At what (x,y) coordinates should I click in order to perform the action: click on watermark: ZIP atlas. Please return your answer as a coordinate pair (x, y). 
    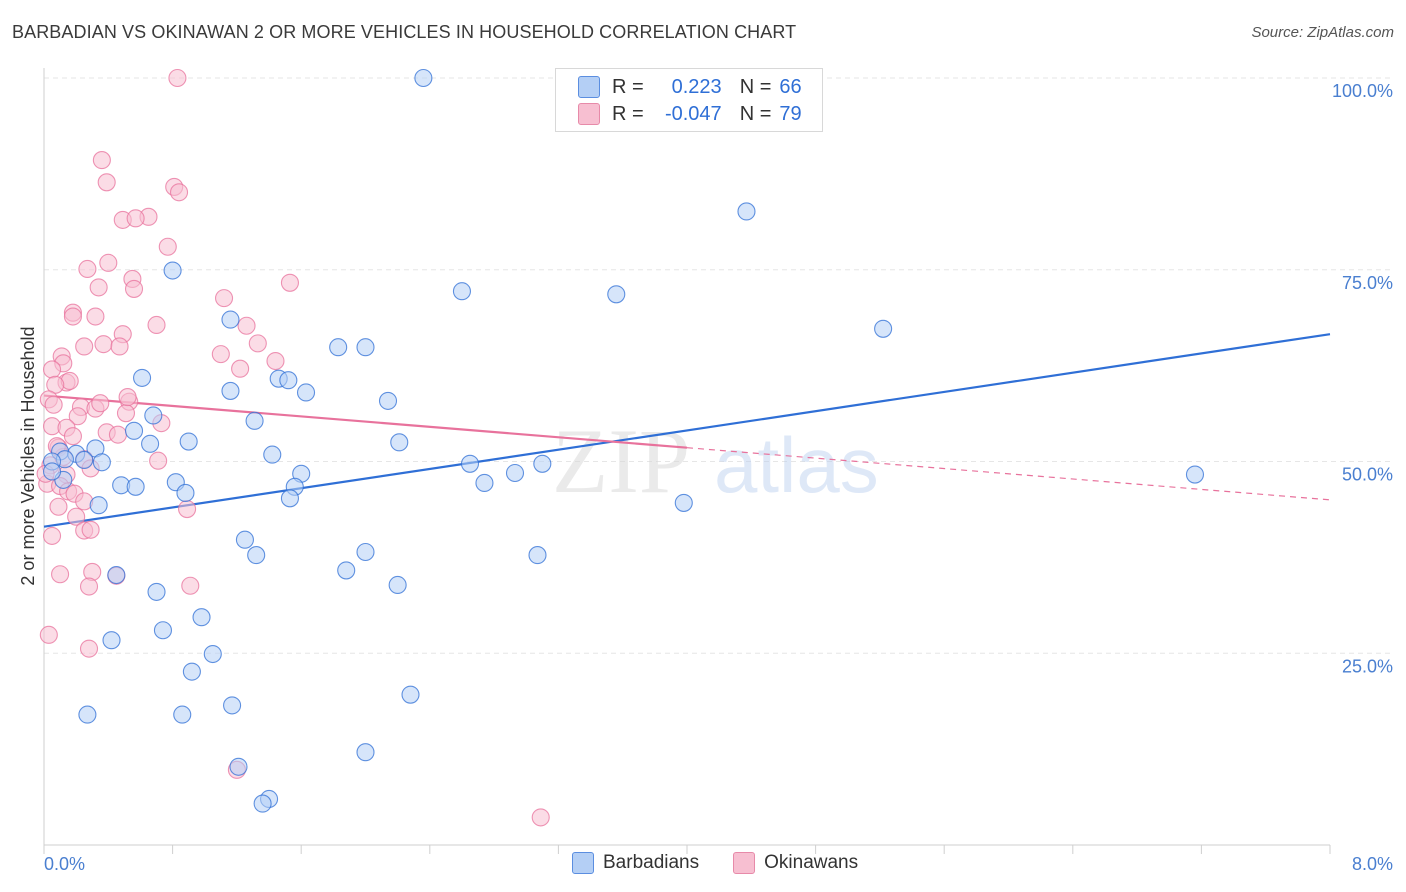
    Looking at the image, I should click on (715, 461).